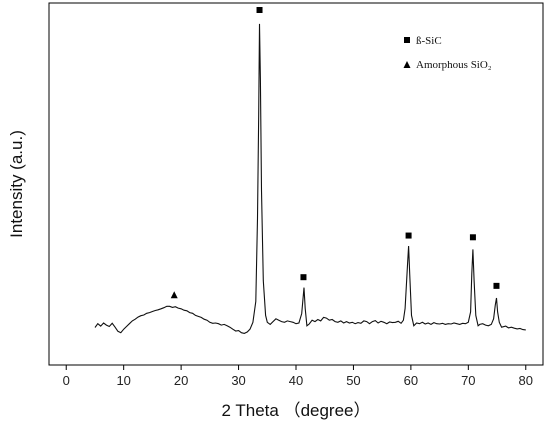  Describe the element at coordinates (296, 380) in the screenshot. I see `x-tick-label: 40` at that location.